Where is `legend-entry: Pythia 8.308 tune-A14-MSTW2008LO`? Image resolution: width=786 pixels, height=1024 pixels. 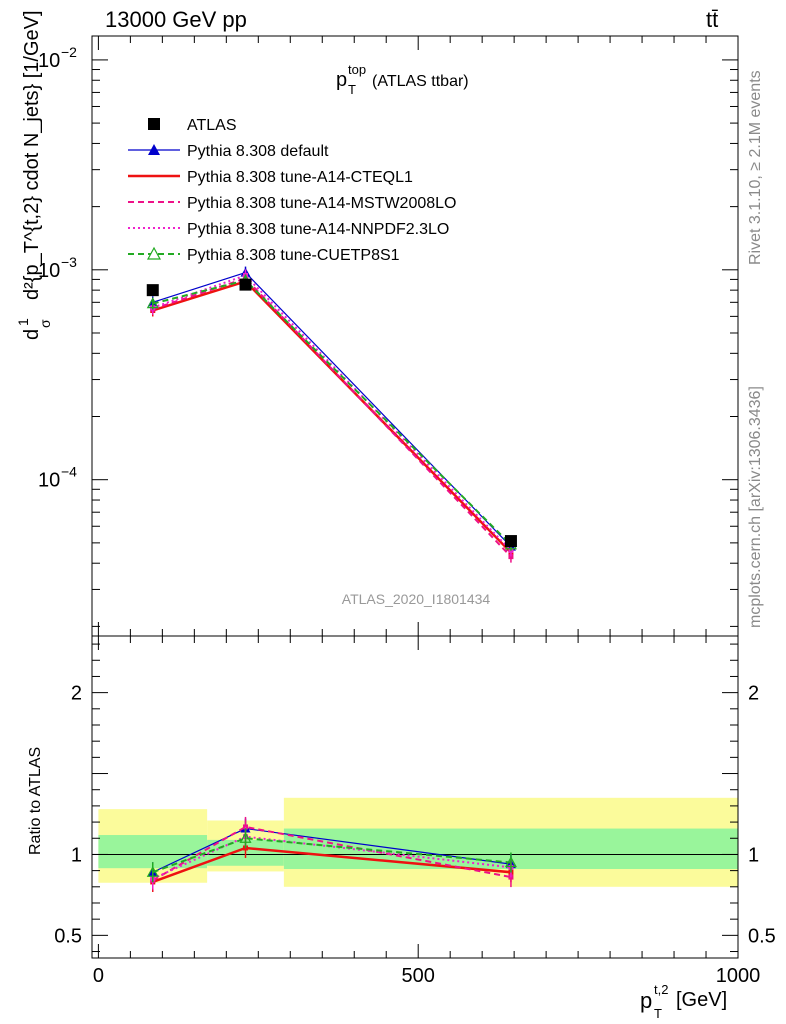 legend-entry: Pythia 8.308 tune-A14-MSTW2008LO is located at coordinates (292, 203).